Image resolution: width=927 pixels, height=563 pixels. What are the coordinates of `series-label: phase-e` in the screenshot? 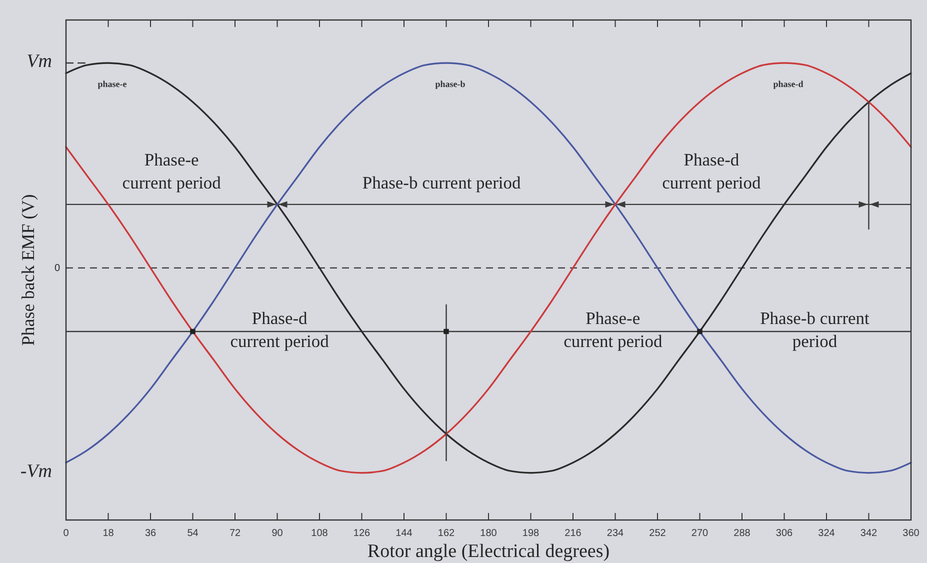 It's located at (112, 84).